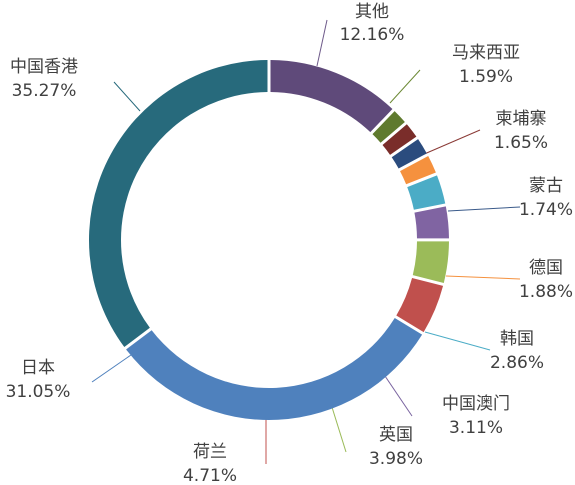 The width and height of the screenshot is (575, 485). Describe the element at coordinates (476, 428) in the screenshot. I see `slice-percentage: 3.11%` at that location.